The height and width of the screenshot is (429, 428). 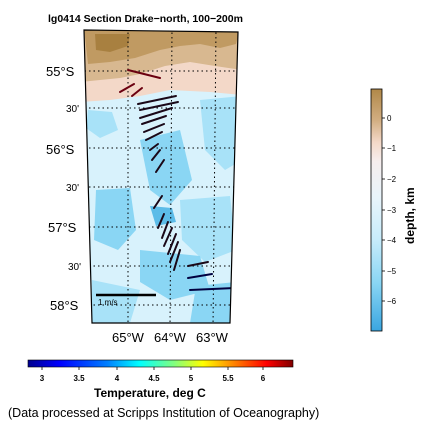 What do you see at coordinates (212, 337) in the screenshot?
I see `lon-label: 63°W` at bounding box center [212, 337].